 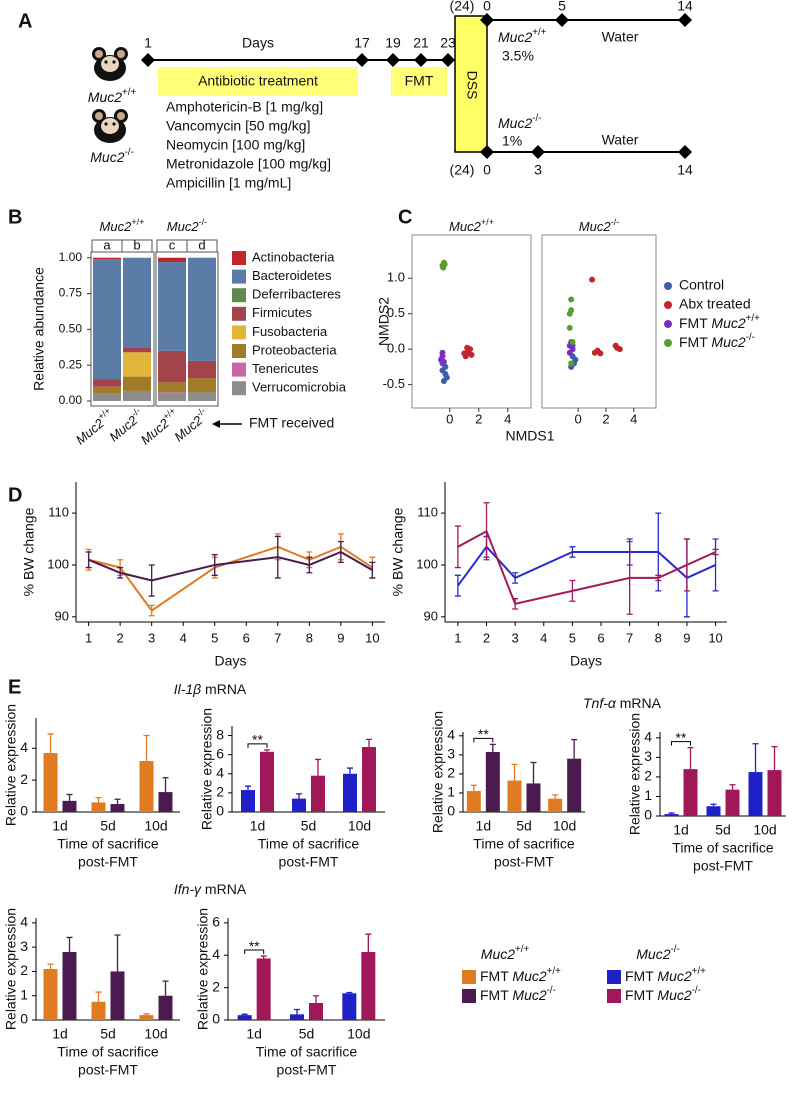 What do you see at coordinates (202, 246) in the screenshot?
I see `bar-strip` at bounding box center [202, 246].